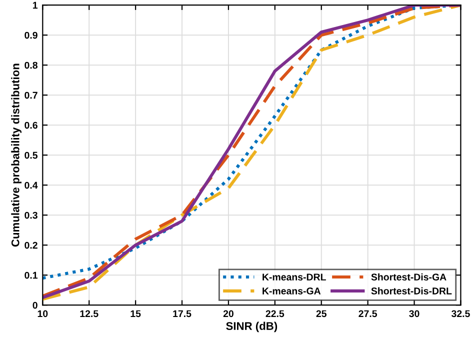 The image size is (474, 339). Describe the element at coordinates (321, 314) in the screenshot. I see `x-tick-label: 25` at that location.